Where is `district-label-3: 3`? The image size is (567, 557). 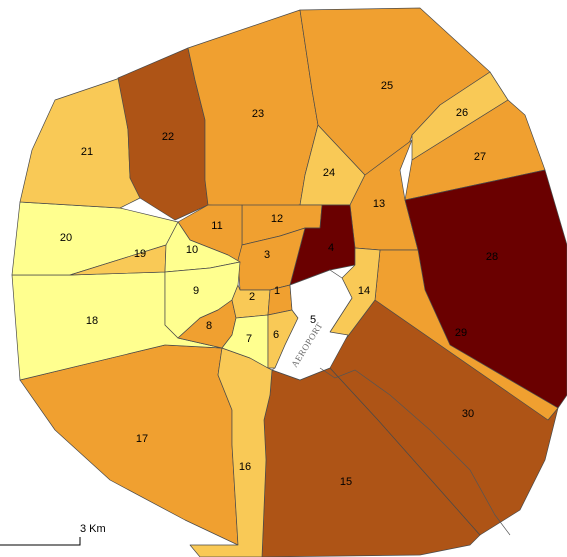 district-label-3: 3 is located at coordinates (267, 255).